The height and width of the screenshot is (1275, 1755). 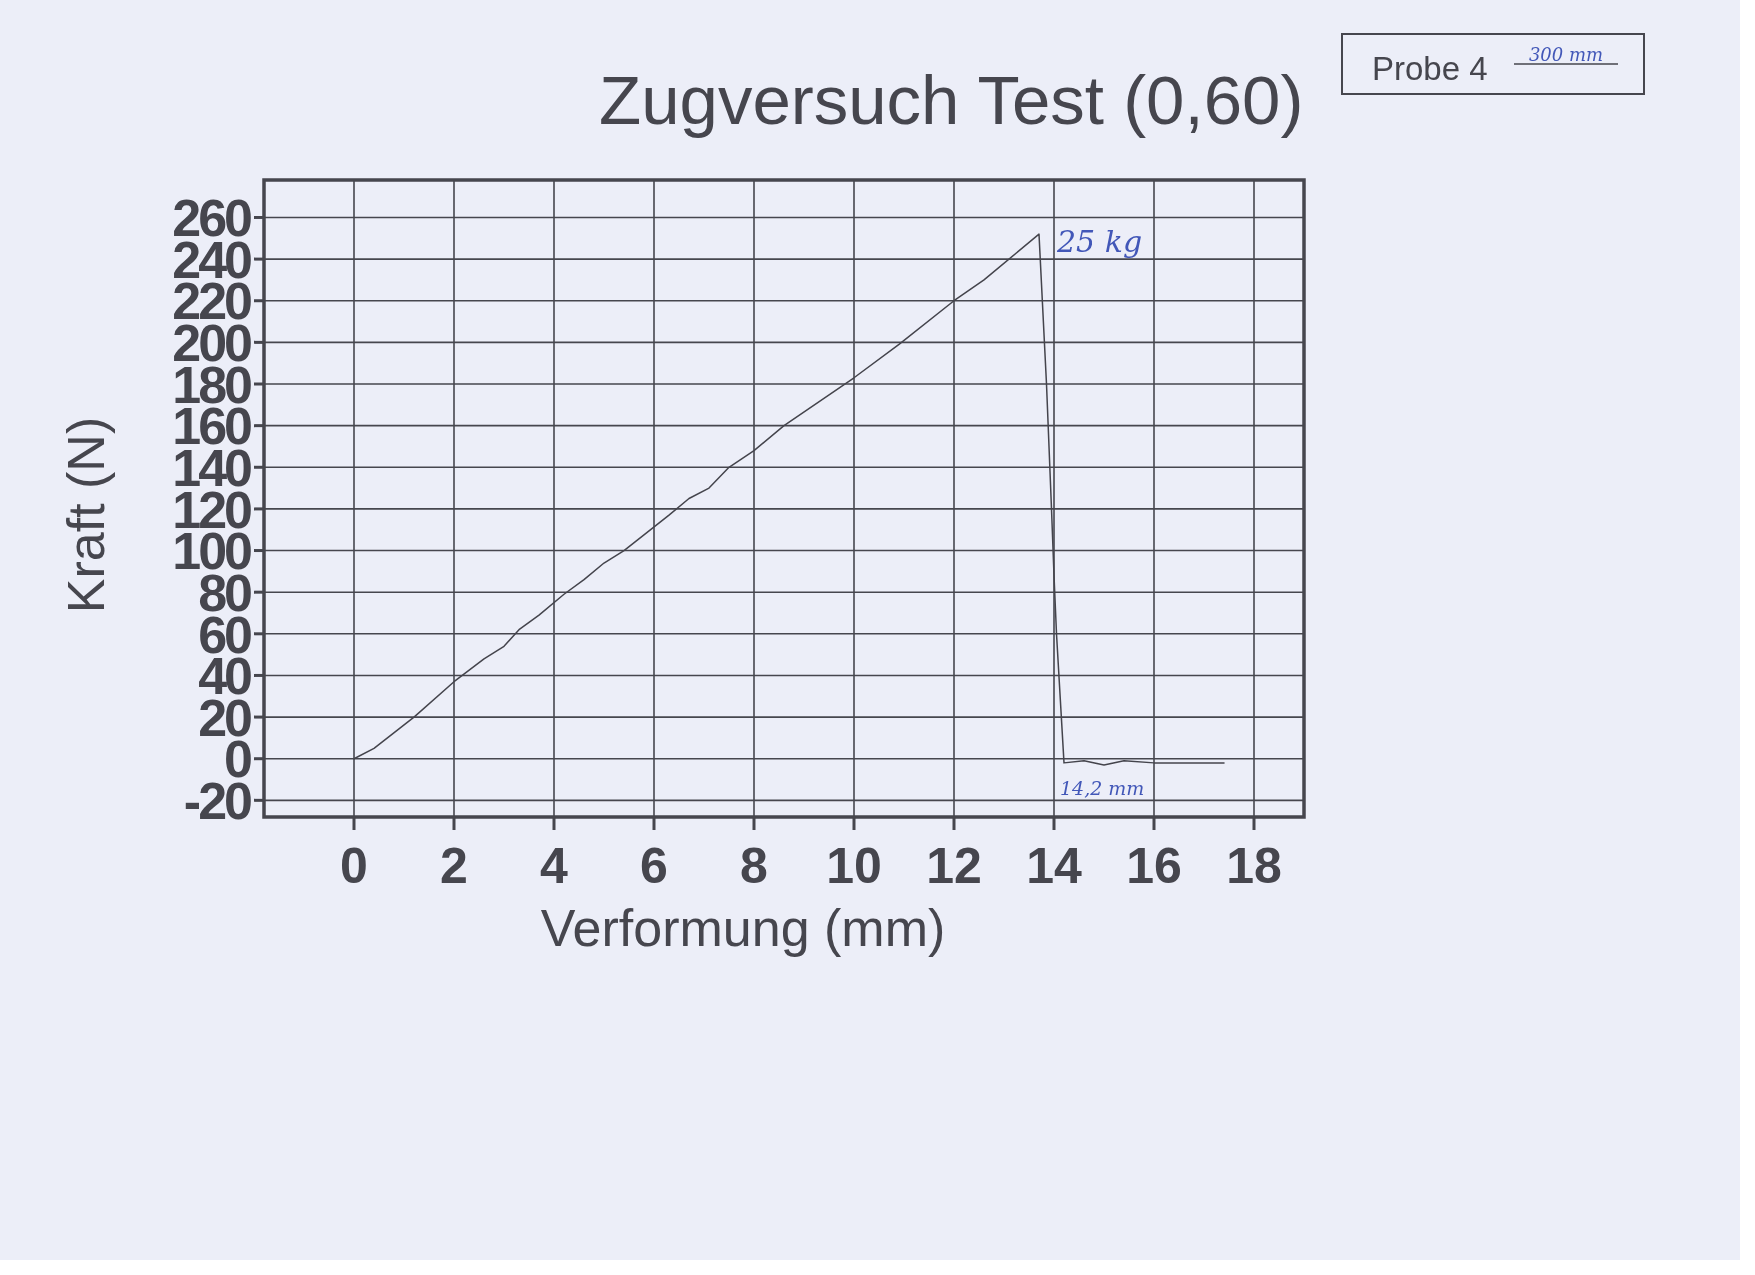 I want to click on y-axis-title: Kraft (N), so click(x=86, y=515).